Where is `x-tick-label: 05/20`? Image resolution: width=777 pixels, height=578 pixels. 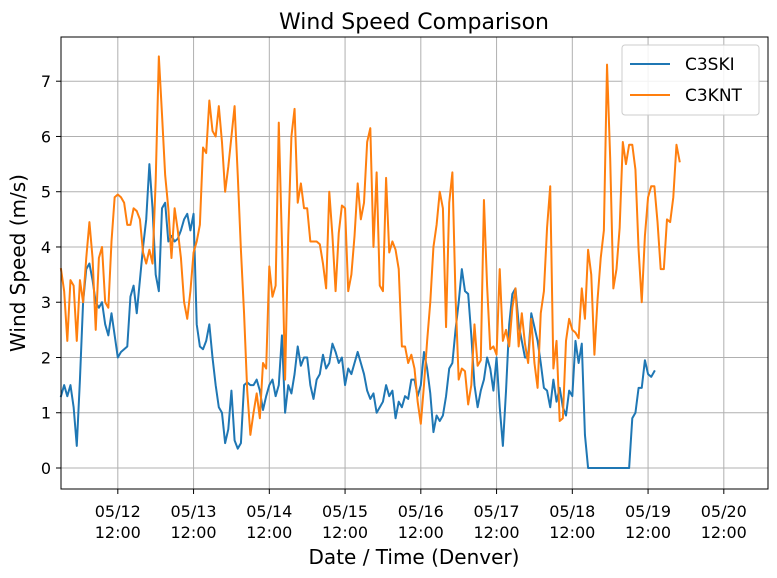
x-tick-label: 05/20 is located at coordinates (724, 511).